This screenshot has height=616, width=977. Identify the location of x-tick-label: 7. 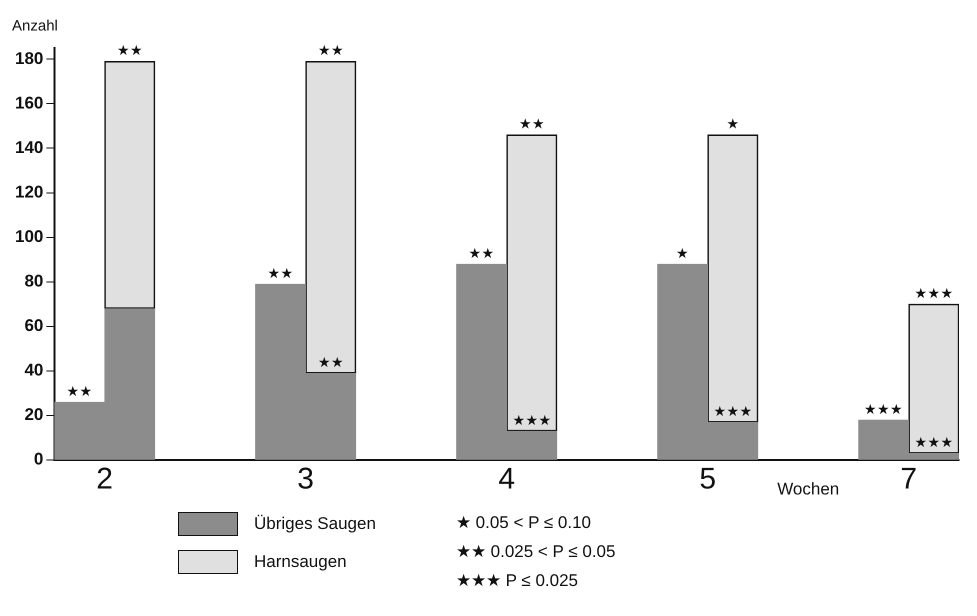
(909, 479).